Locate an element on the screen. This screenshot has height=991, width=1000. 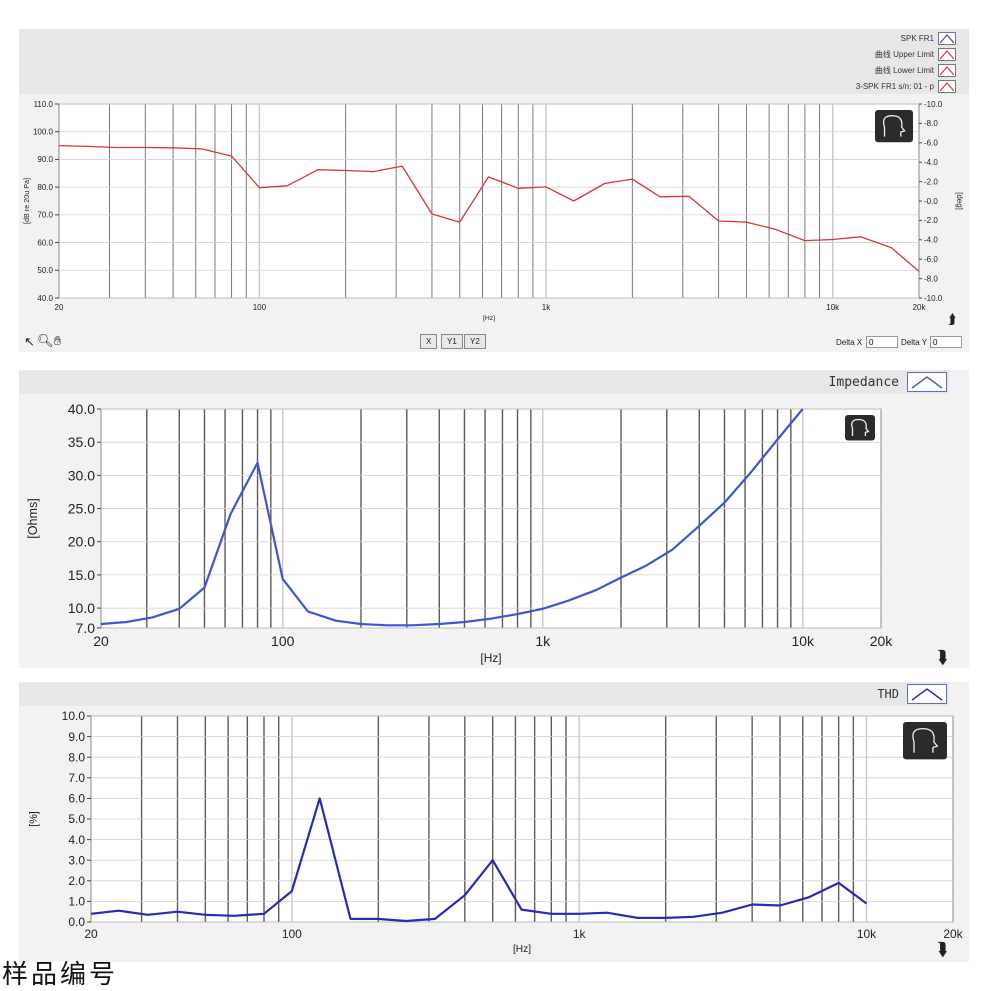
y-tick-label: 20.0 is located at coordinates (81, 542).